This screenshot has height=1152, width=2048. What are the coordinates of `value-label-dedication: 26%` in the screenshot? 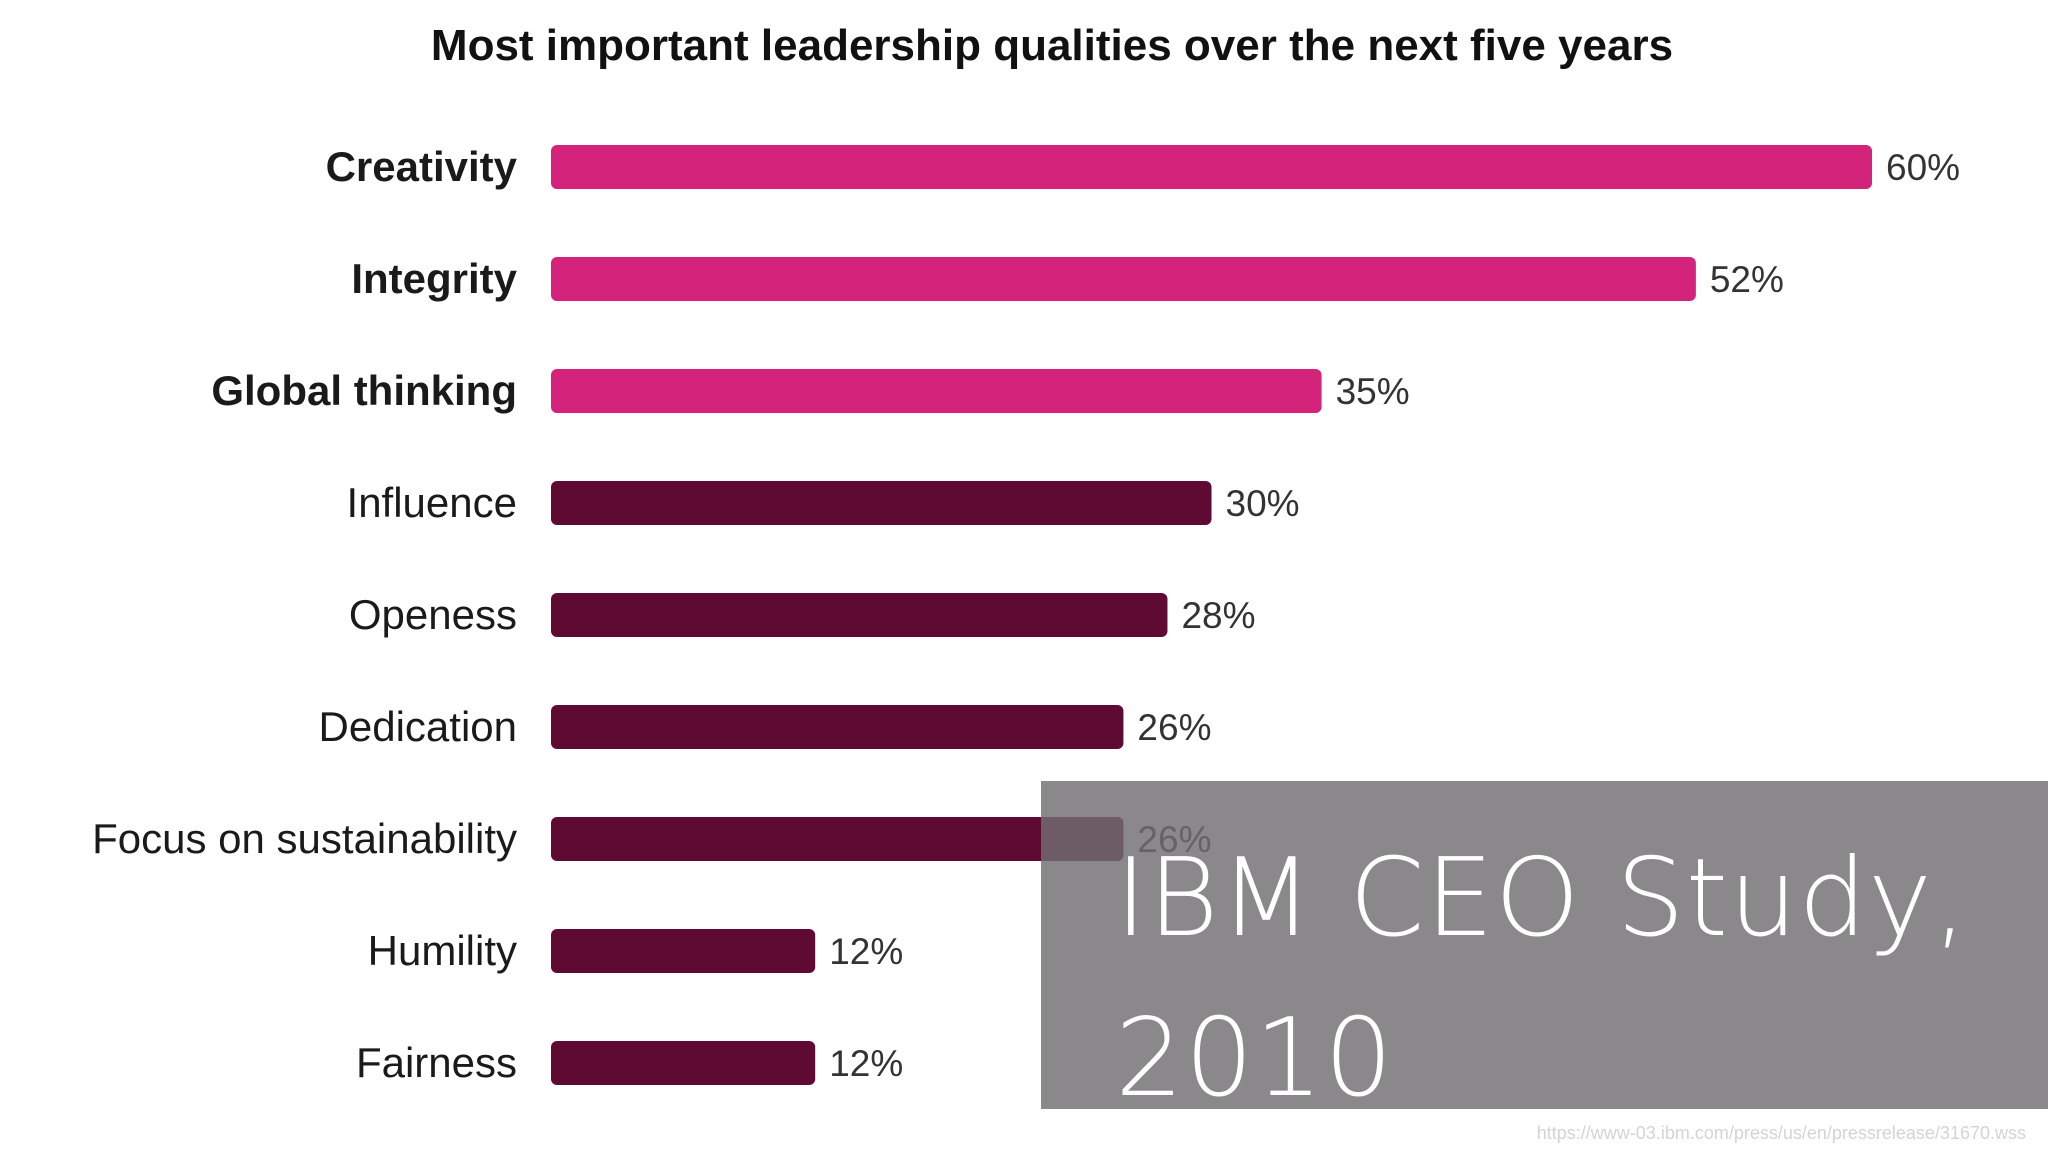 It's located at (1174, 727).